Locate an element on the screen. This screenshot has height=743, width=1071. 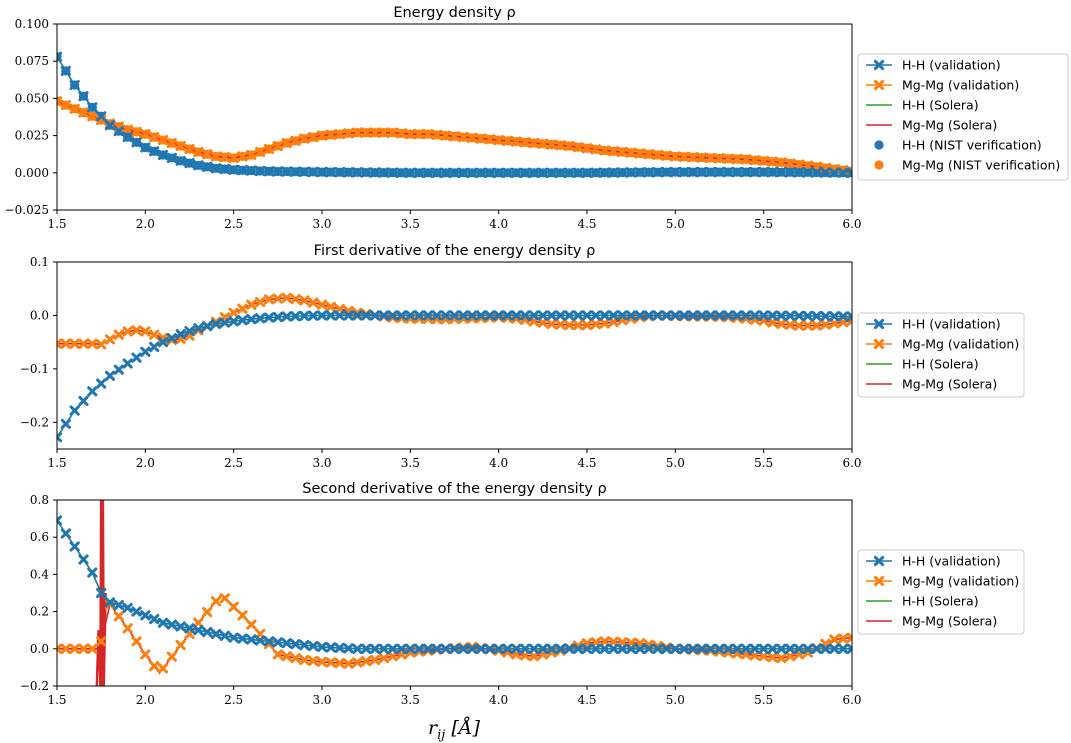
legend-label: H-H (validation) is located at coordinates (951, 65).